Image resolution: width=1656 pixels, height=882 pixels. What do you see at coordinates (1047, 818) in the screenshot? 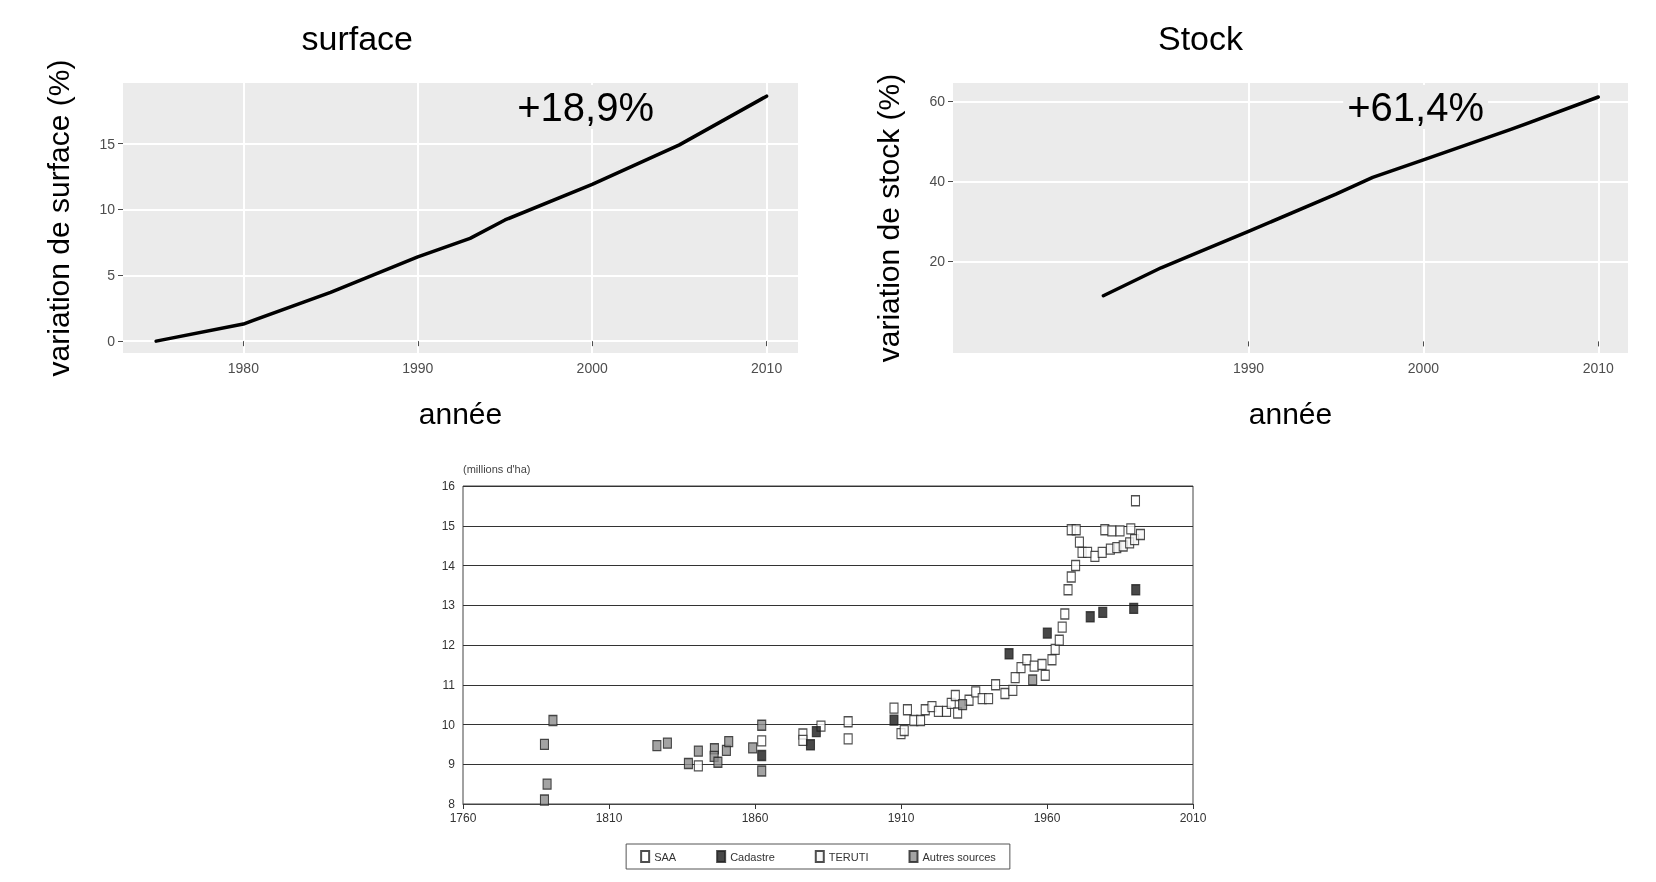
I see `x-tick-label: 1960` at bounding box center [1047, 818].